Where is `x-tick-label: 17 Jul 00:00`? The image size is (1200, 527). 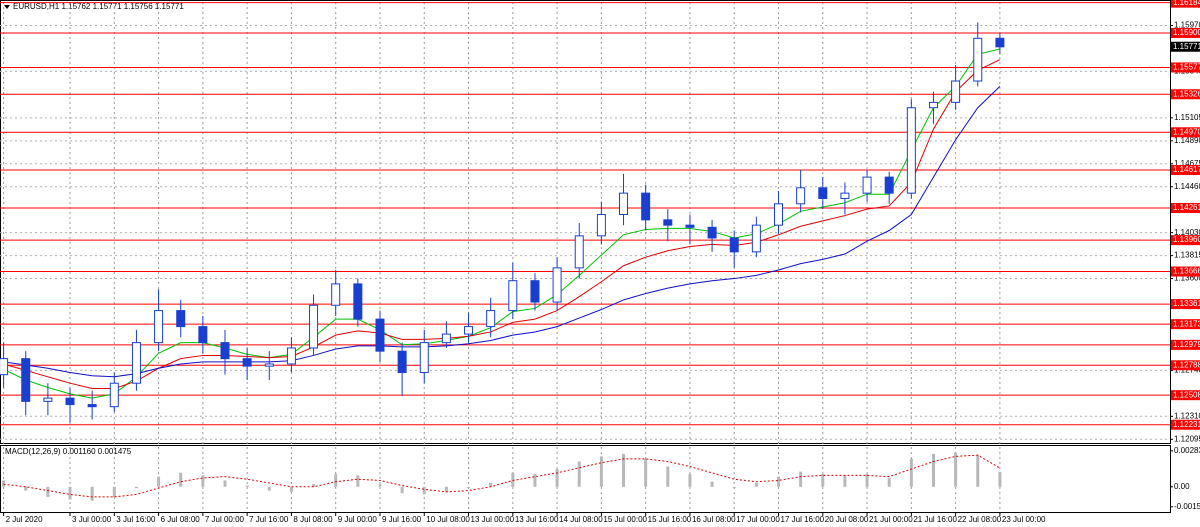 x-tick-label: 17 Jul 00:00 is located at coordinates (758, 519).